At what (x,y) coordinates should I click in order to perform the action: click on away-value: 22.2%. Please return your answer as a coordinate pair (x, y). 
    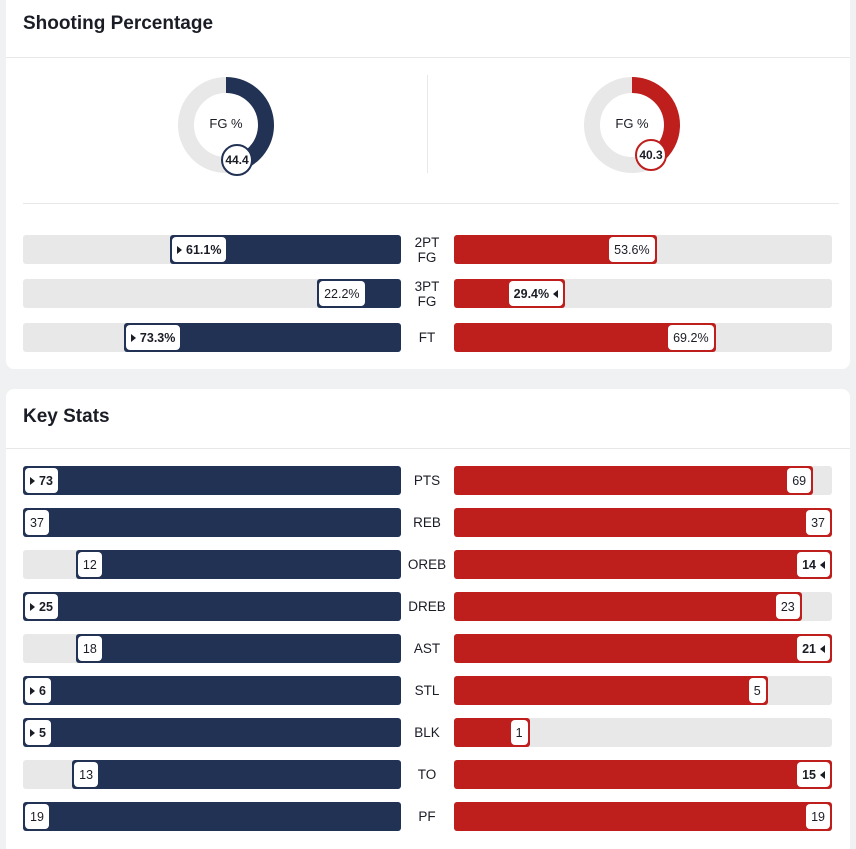
    Looking at the image, I should click on (342, 293).